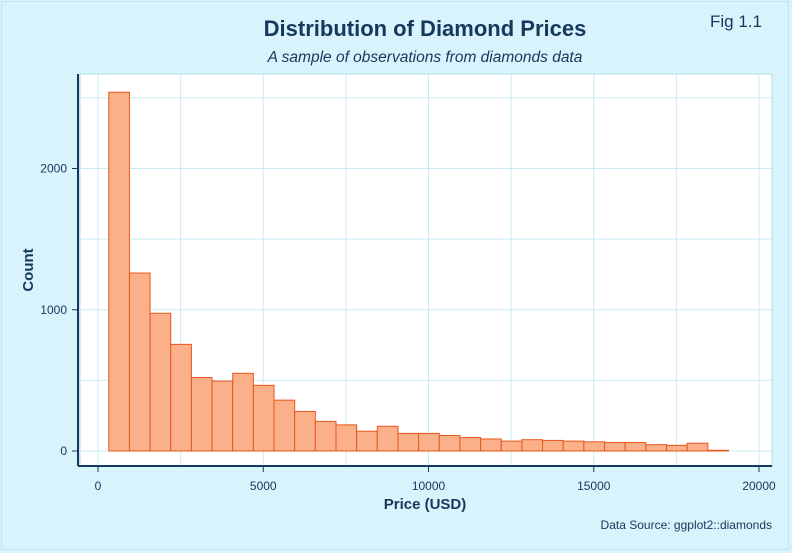  What do you see at coordinates (98, 486) in the screenshot?
I see `x-tick-label: 0` at bounding box center [98, 486].